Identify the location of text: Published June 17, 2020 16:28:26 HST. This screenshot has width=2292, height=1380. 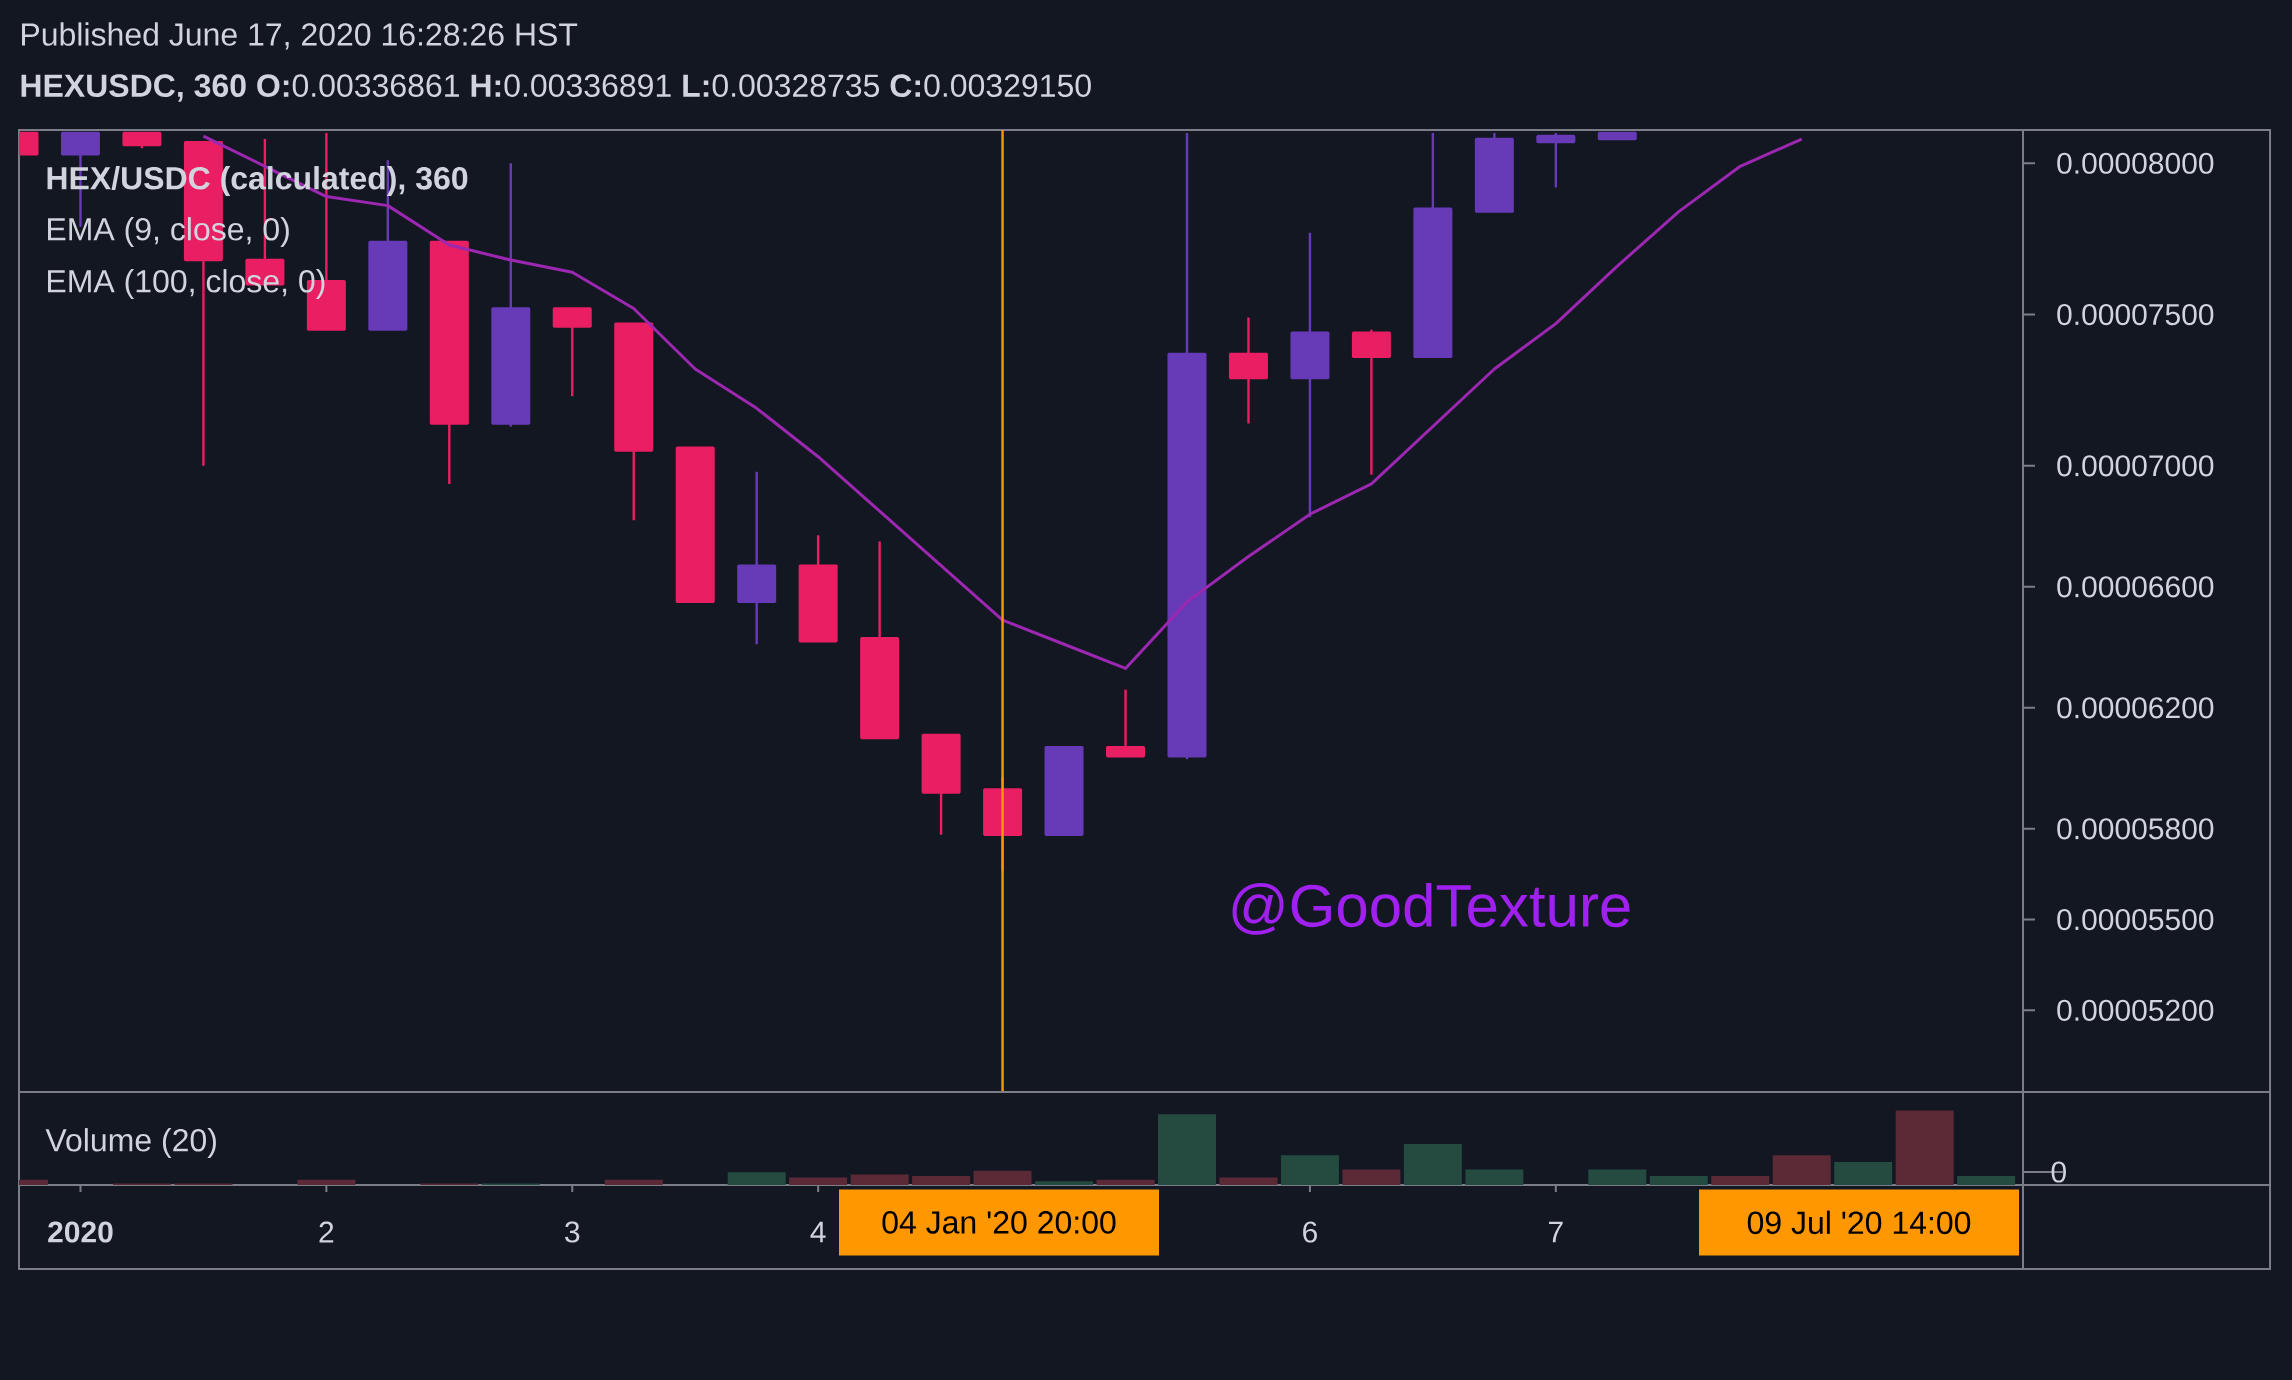
(300, 36).